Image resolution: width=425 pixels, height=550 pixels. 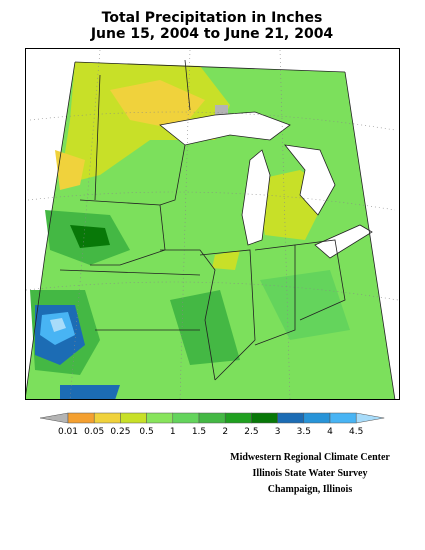 What do you see at coordinates (356, 432) in the screenshot?
I see `legend-label: 4.5` at bounding box center [356, 432].